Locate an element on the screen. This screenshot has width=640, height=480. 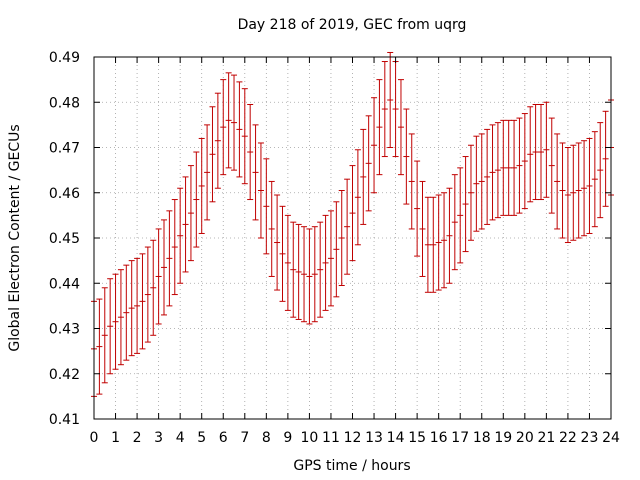
y-tick-label: 0.48 is located at coordinates (64, 103).